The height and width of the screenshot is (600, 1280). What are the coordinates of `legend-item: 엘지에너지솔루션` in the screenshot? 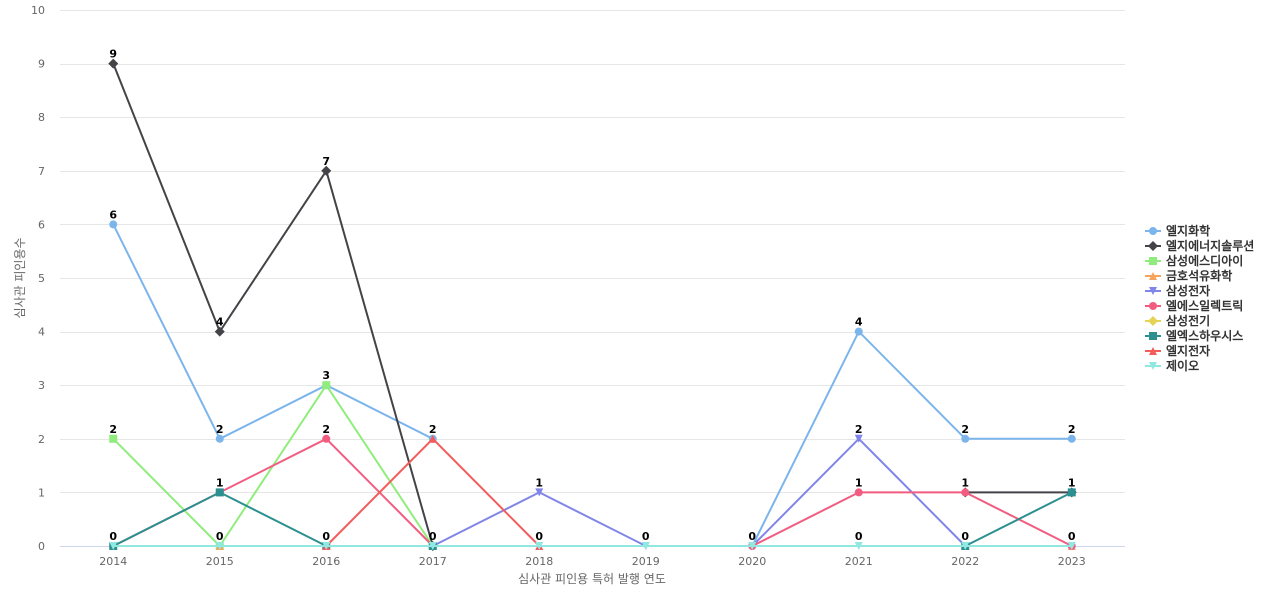 It's located at (1199, 245).